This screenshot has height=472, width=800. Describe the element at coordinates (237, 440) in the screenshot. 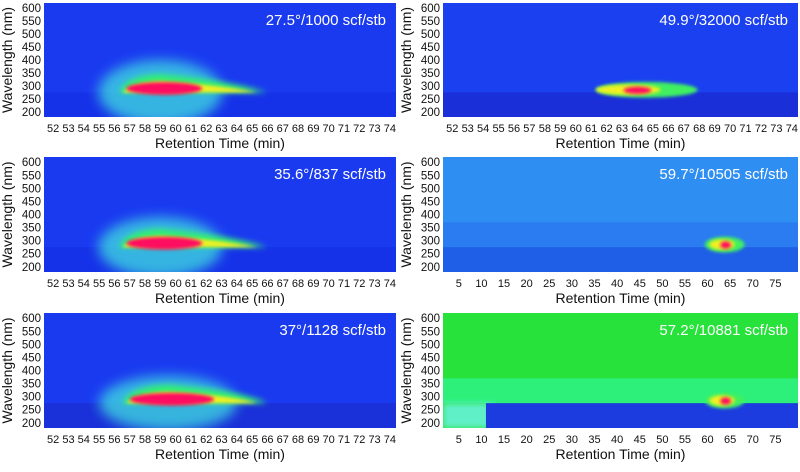

I see `x-tick-label: 64` at that location.